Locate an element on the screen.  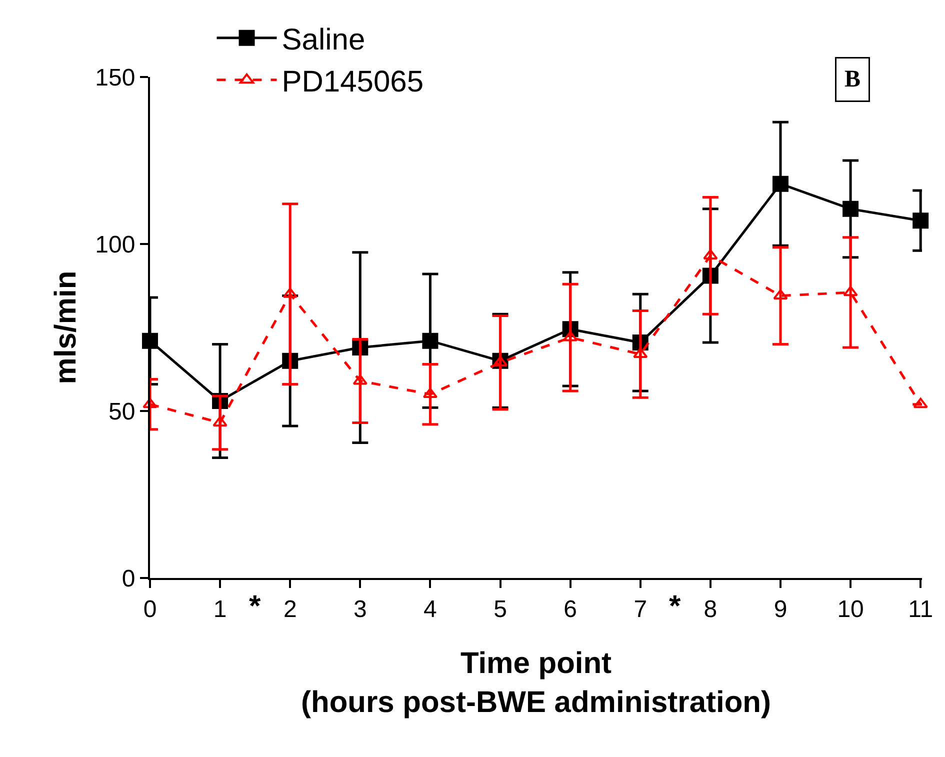
x-tick-label: 7 is located at coordinates (641, 609).